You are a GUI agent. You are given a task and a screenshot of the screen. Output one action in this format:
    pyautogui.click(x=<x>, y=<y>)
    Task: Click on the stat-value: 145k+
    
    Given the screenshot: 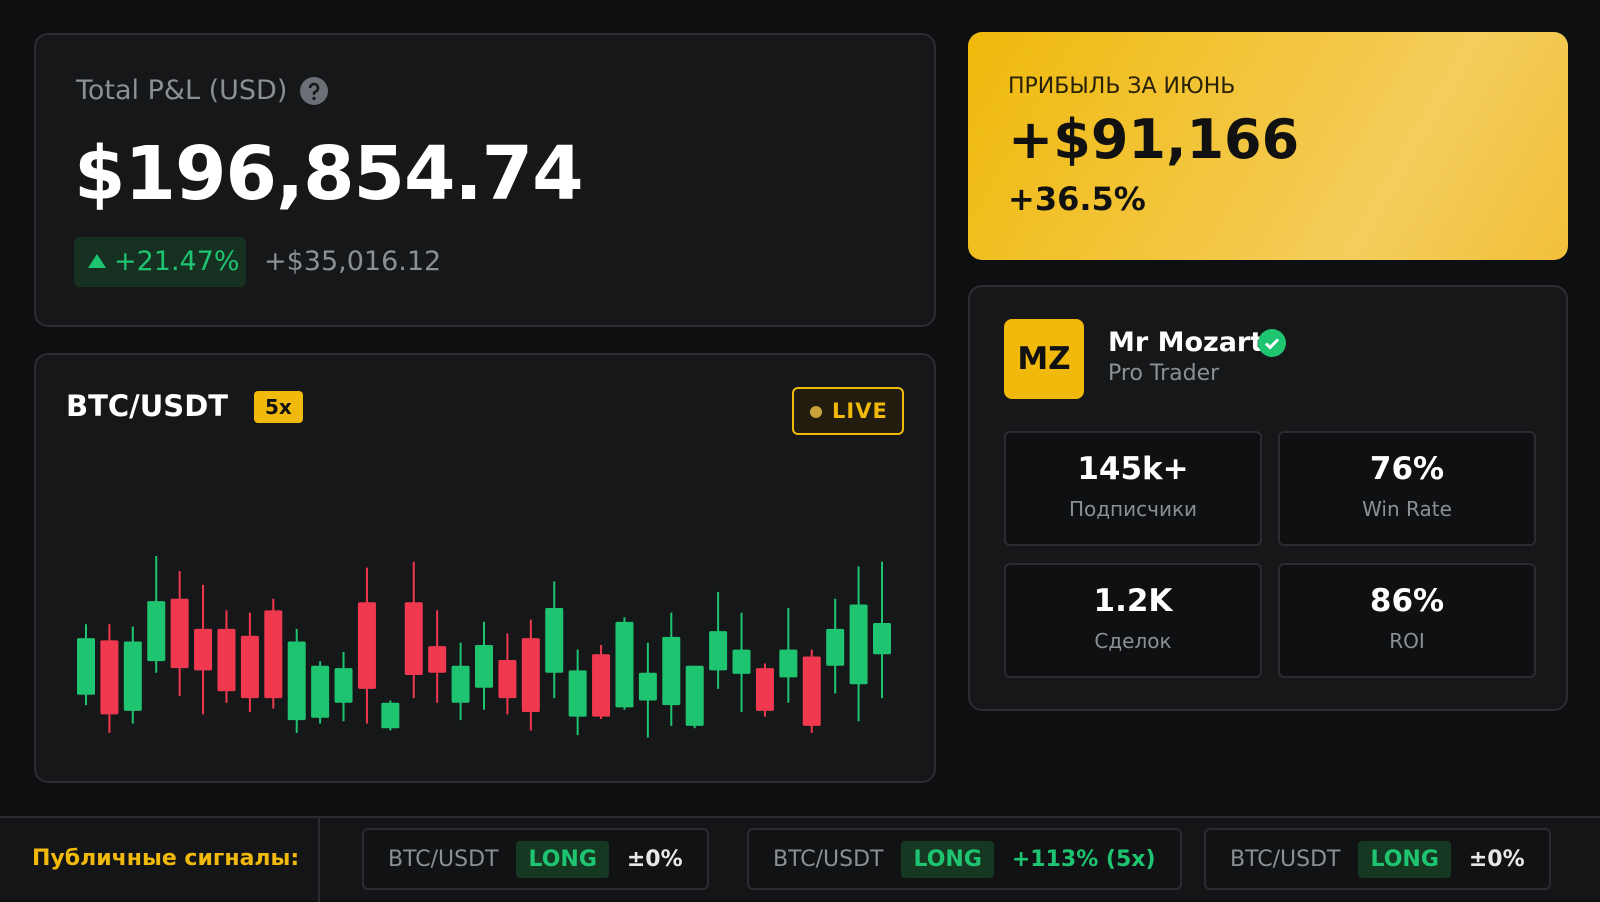 What is the action you would take?
    pyautogui.click(x=1133, y=469)
    